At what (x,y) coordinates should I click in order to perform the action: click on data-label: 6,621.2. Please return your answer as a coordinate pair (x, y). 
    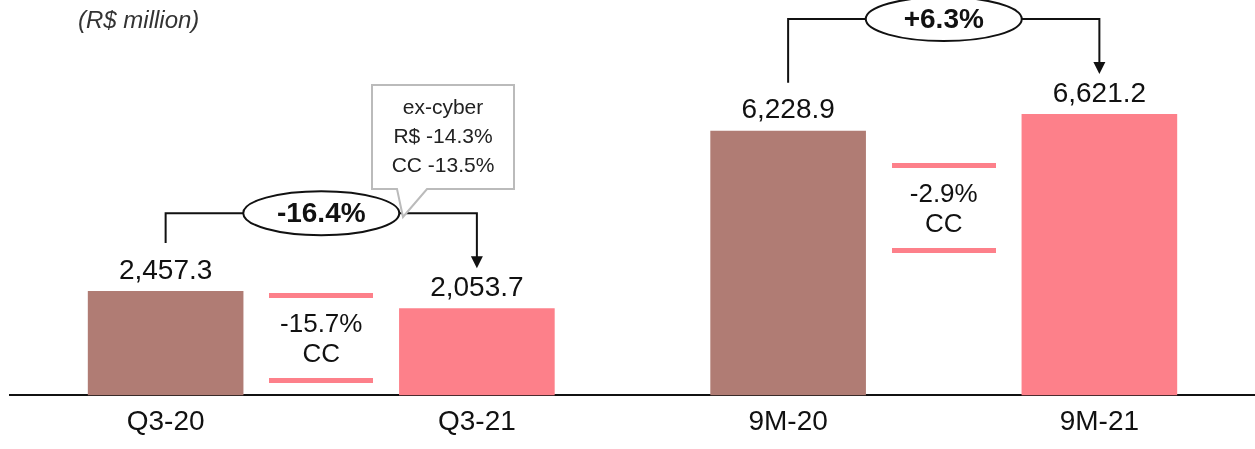
    Looking at the image, I should click on (1099, 92).